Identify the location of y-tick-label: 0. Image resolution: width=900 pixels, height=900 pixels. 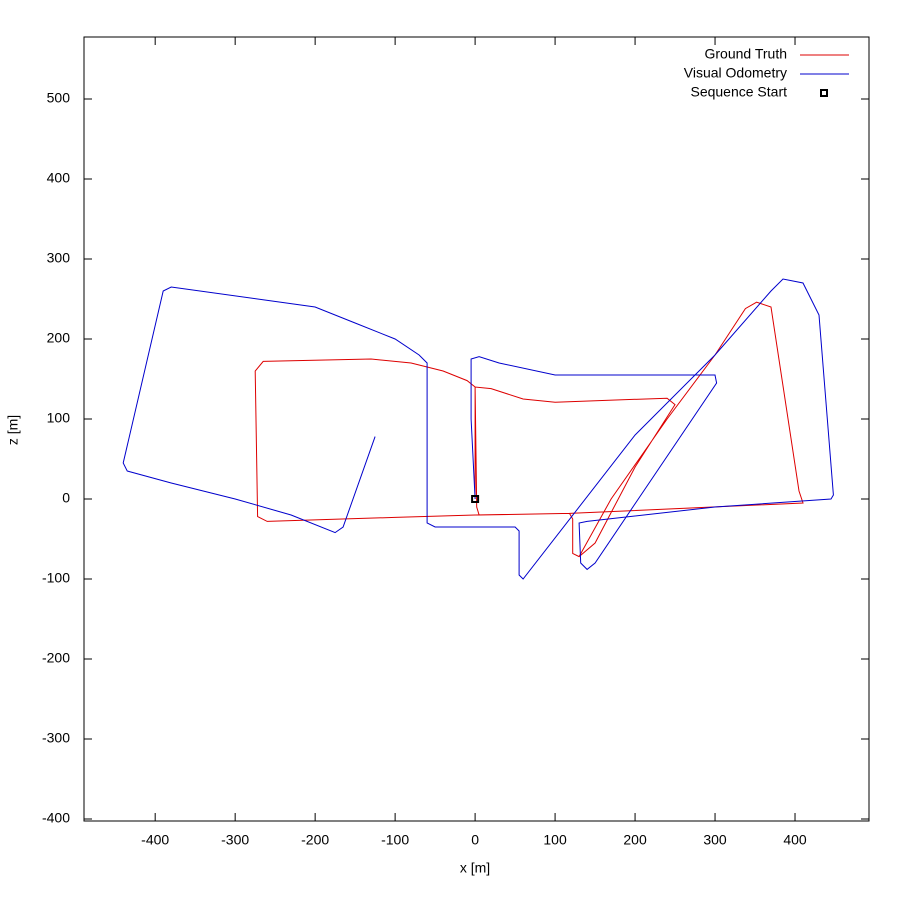
(66, 498).